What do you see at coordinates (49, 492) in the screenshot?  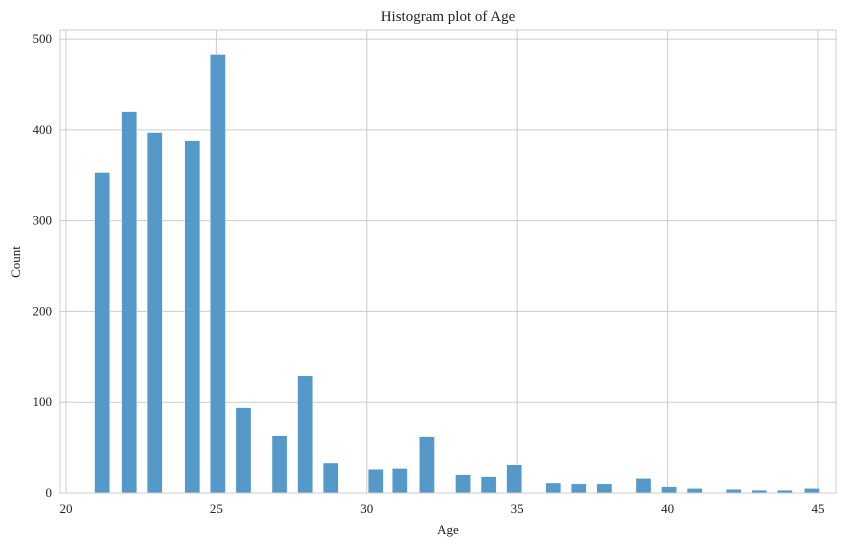 I see `y-tick-label: 0` at bounding box center [49, 492].